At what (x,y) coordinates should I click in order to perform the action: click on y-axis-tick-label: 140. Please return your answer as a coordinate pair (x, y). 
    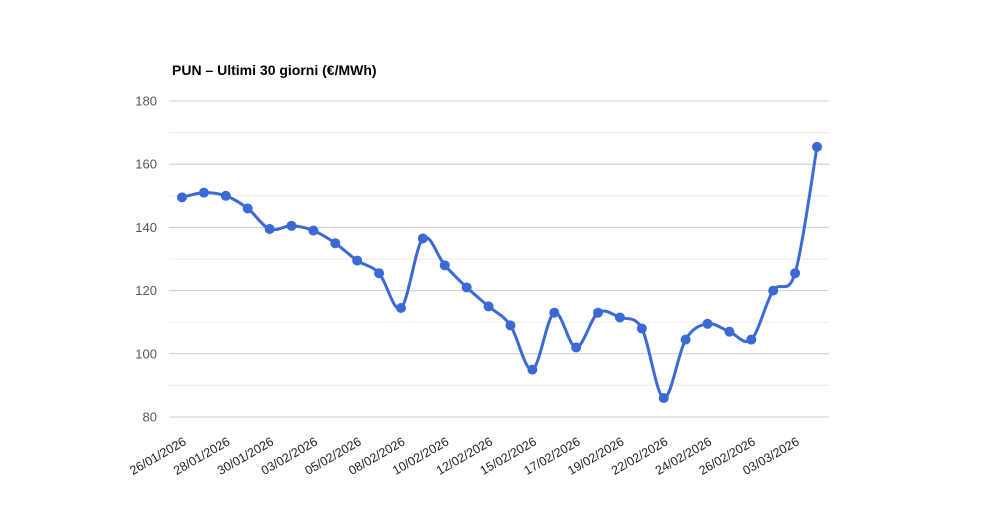
    Looking at the image, I should click on (146, 227).